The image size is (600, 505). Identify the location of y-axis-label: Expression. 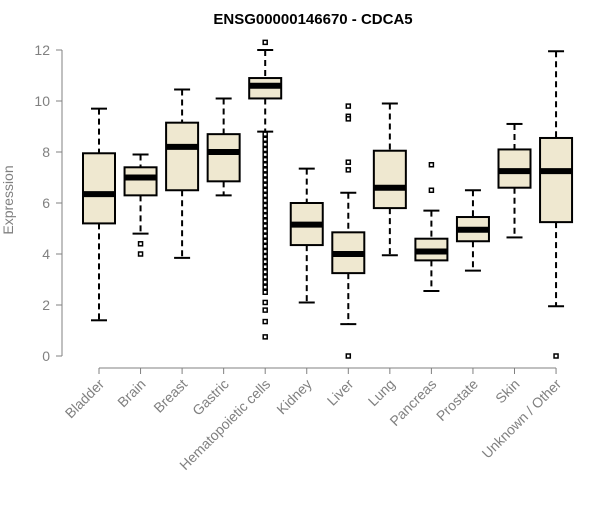
(8, 199).